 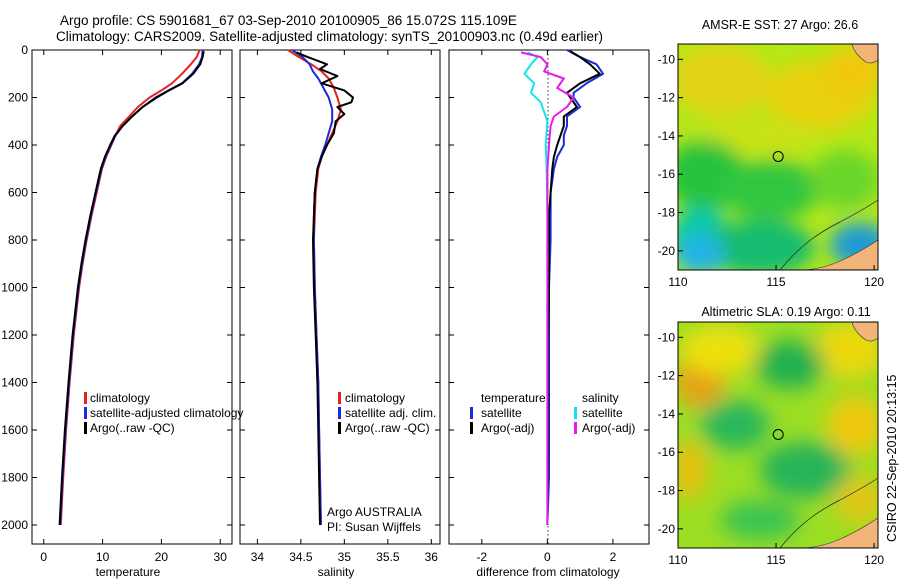 I want to click on difference-legend-salinity: salinity satellite Argo(-adj), so click(x=604, y=413).